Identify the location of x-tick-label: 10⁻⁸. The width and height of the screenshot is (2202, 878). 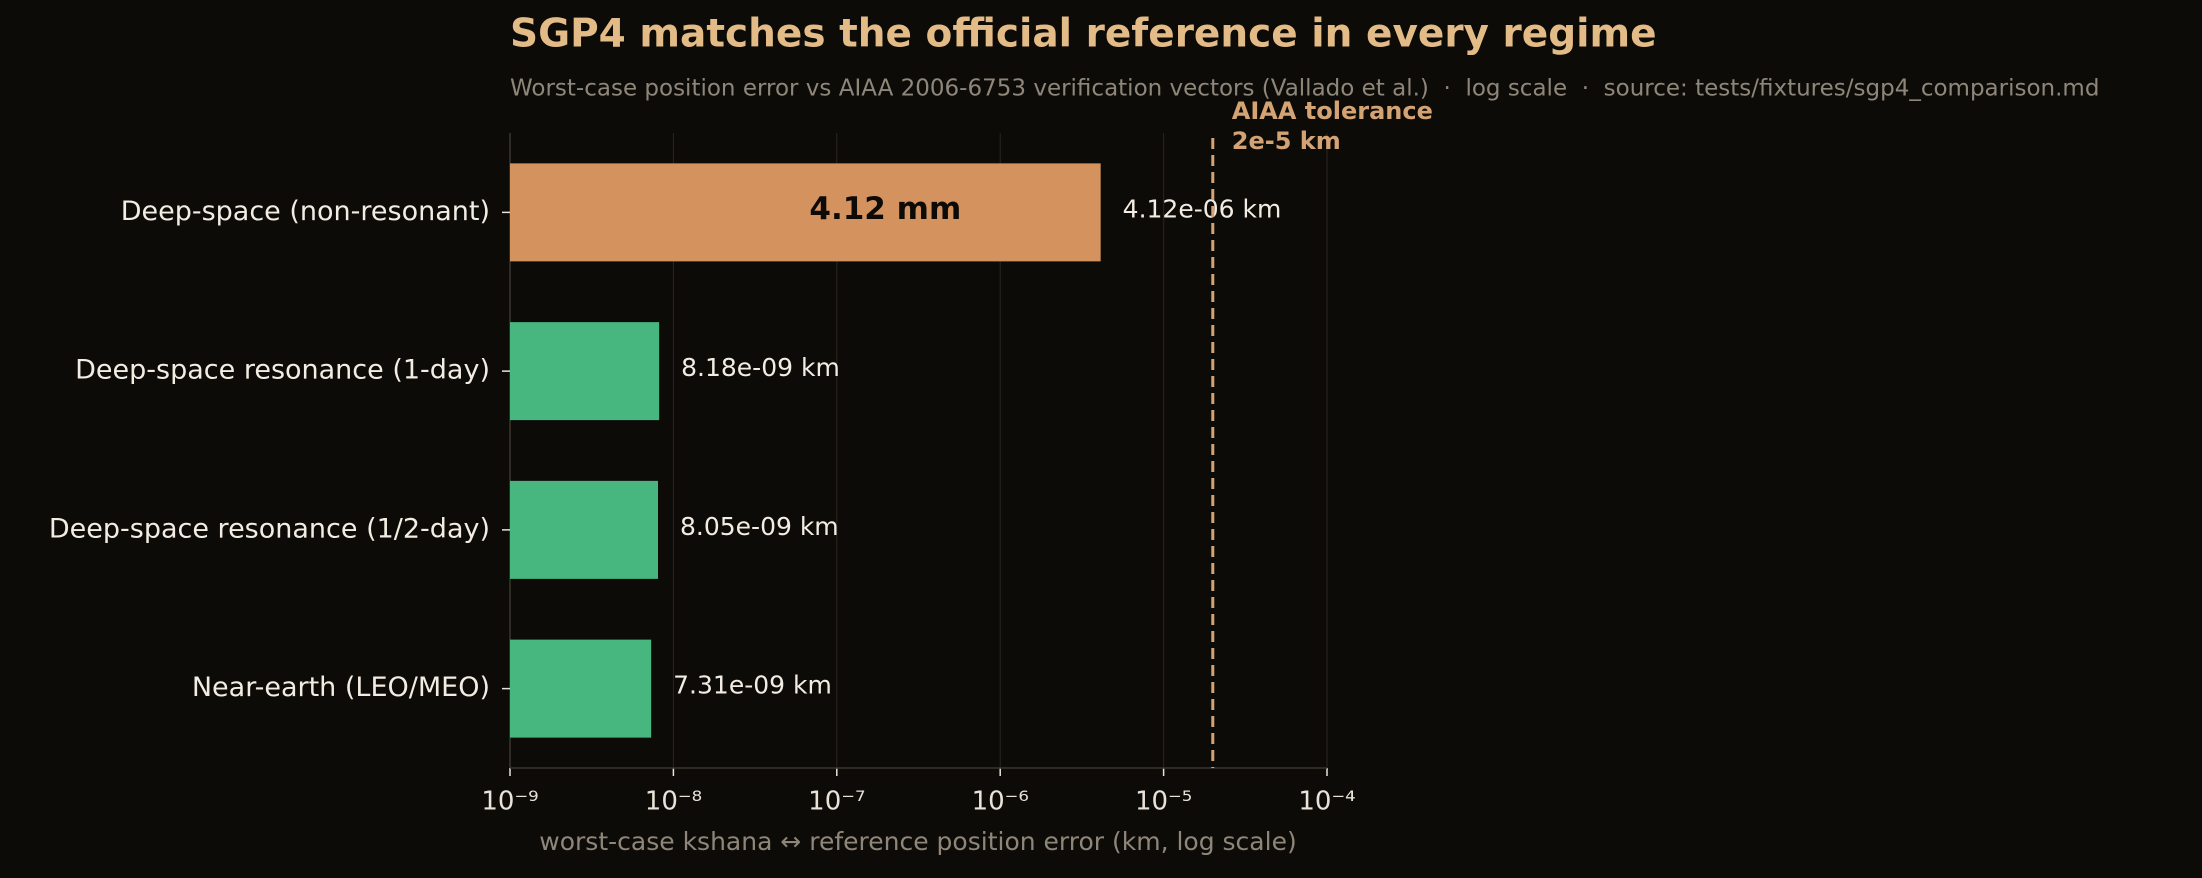
(673, 802).